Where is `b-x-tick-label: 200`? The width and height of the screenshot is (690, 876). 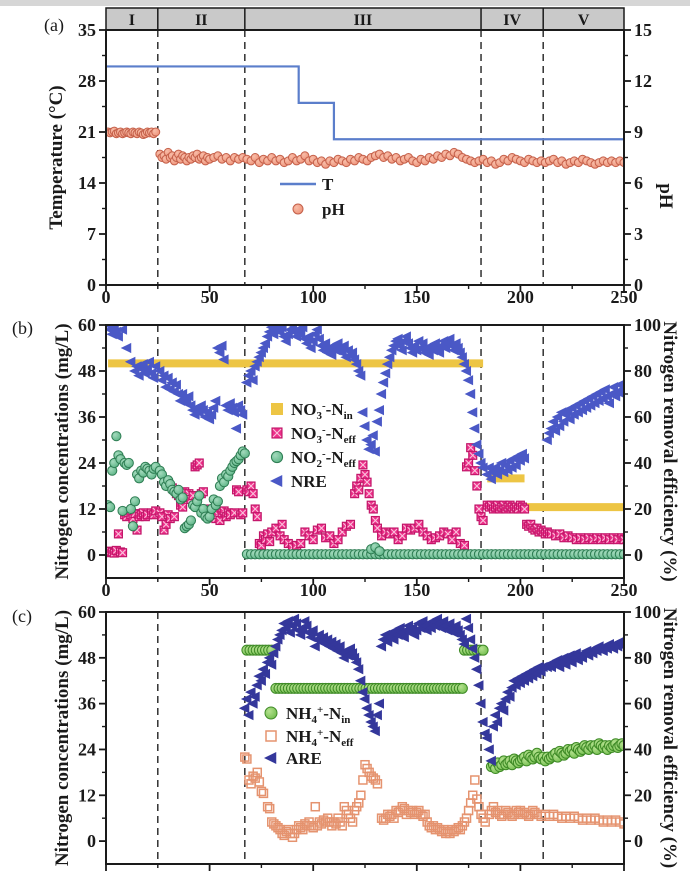
b-x-tick-label: 200 is located at coordinates (520, 590).